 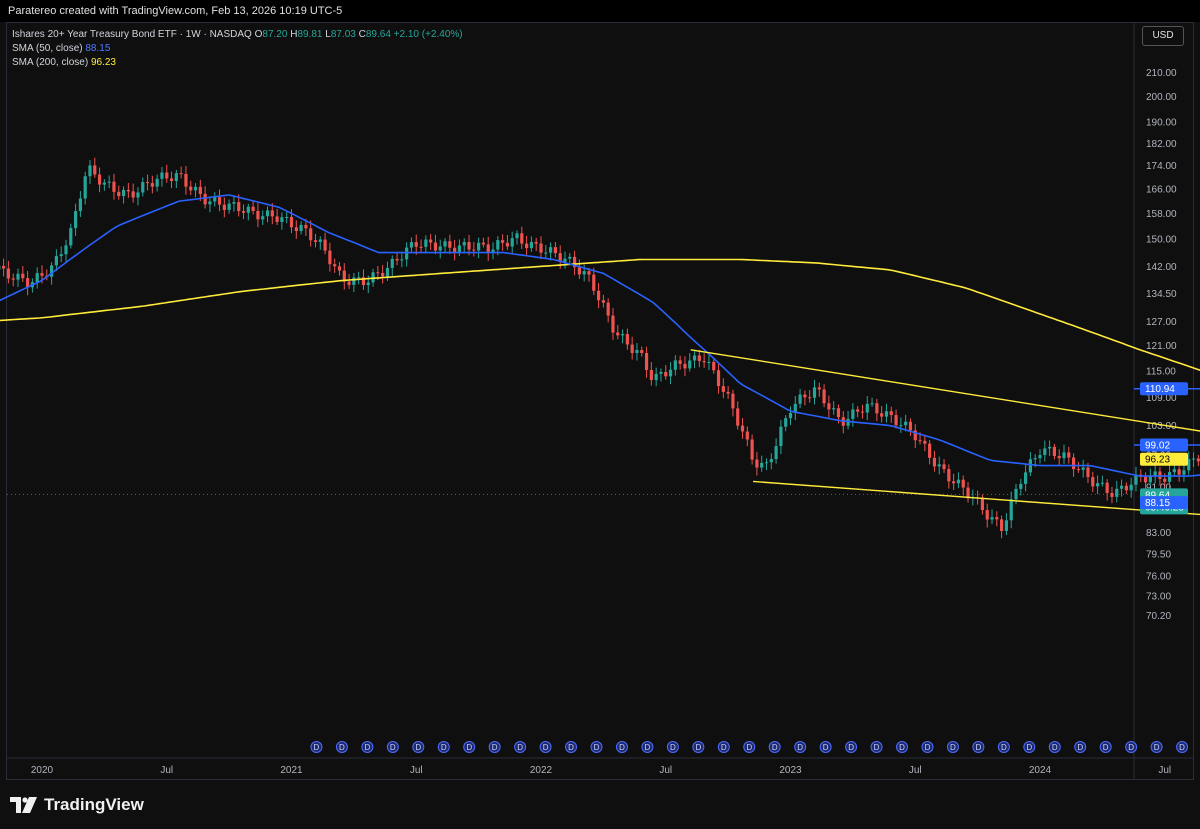 I want to click on y-tick-label: 142.00, so click(x=1161, y=267).